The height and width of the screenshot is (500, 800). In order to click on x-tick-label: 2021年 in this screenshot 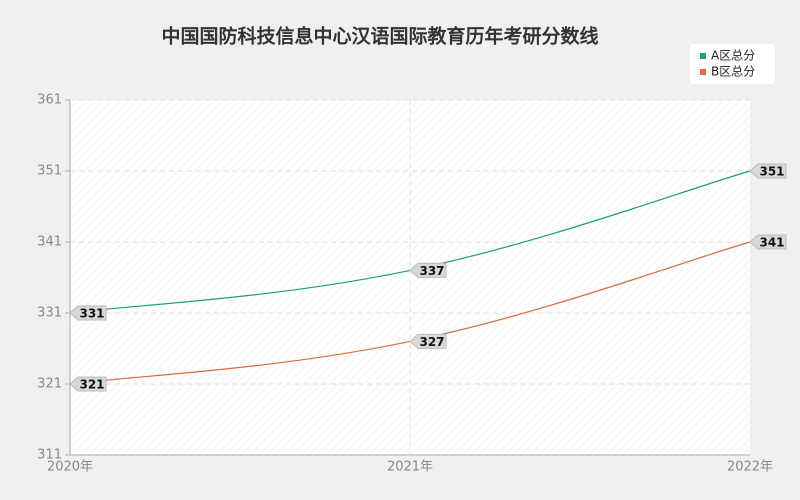, I will do `click(410, 467)`.